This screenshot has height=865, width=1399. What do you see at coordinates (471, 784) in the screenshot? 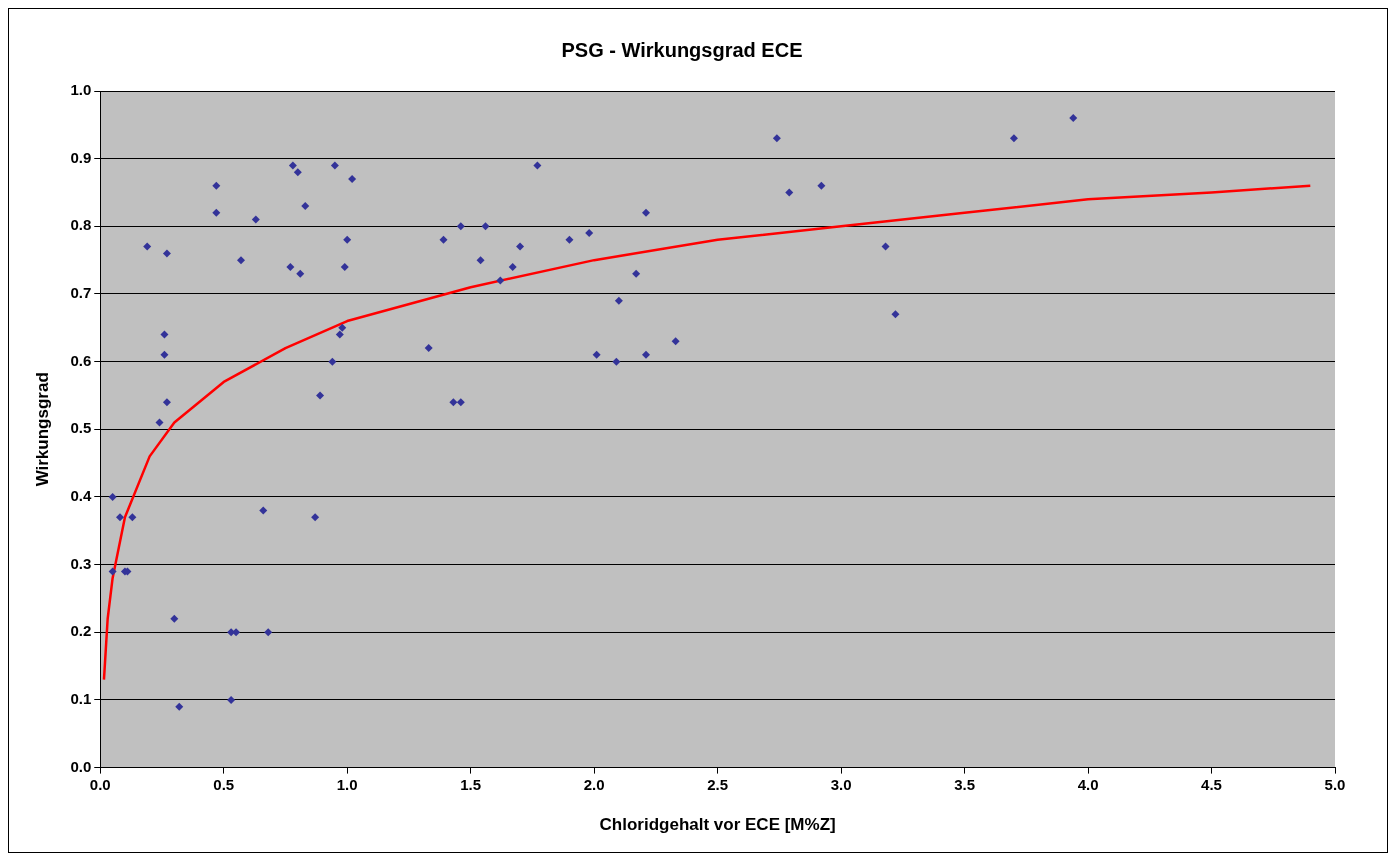
I see `x-tick-label: 1.5` at bounding box center [471, 784].